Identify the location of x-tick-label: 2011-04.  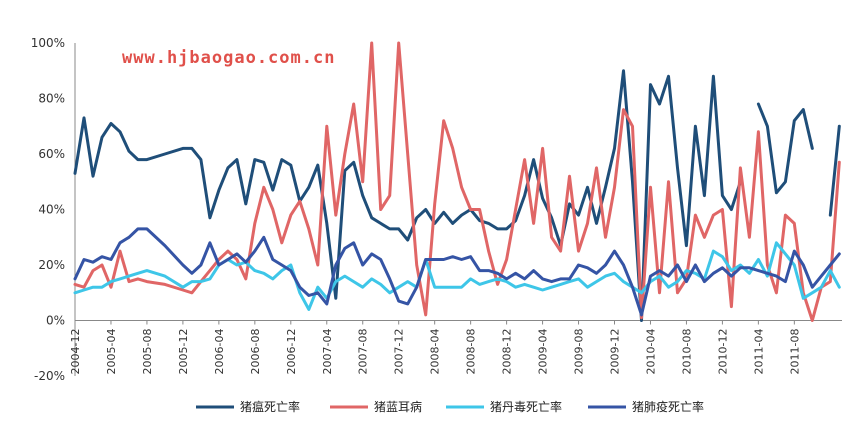
(758, 352).